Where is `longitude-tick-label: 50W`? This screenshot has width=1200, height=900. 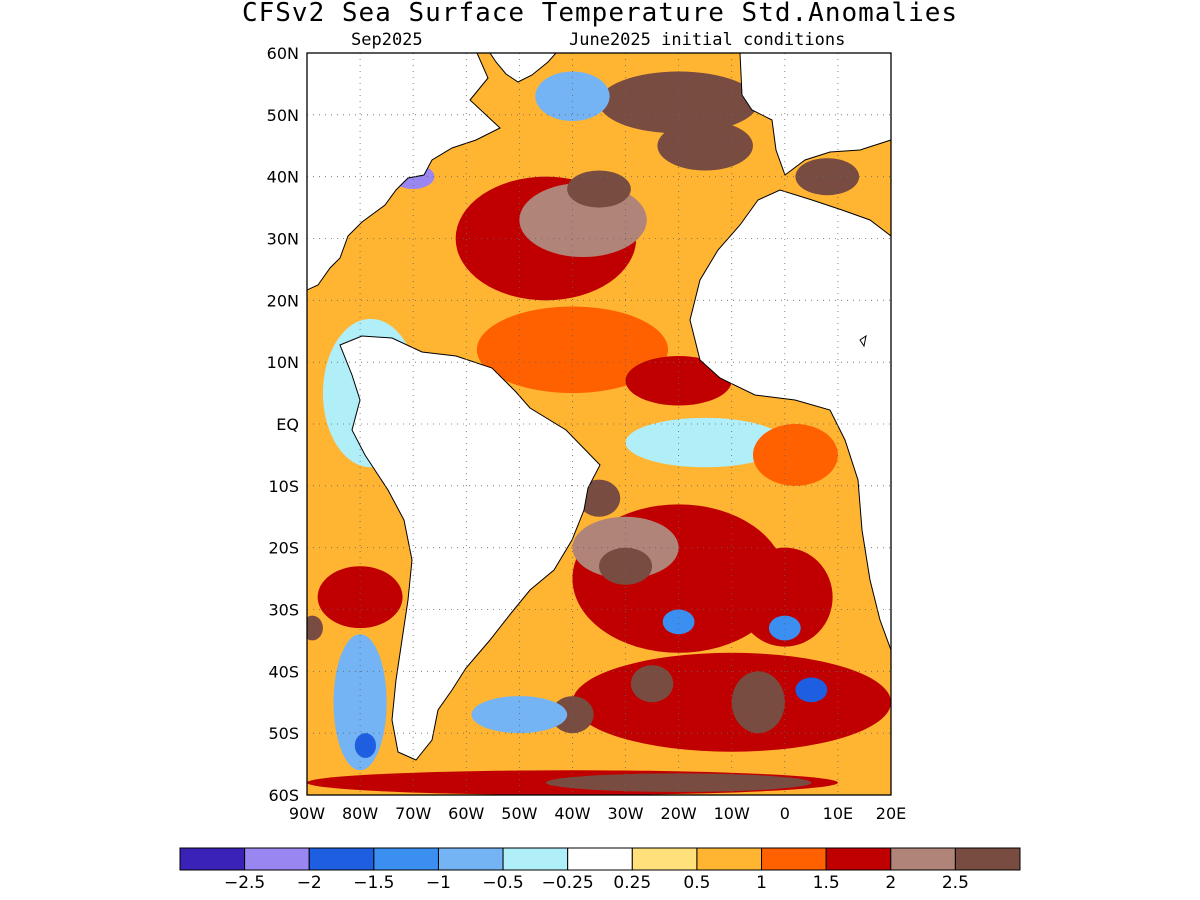
longitude-tick-label: 50W is located at coordinates (519, 813).